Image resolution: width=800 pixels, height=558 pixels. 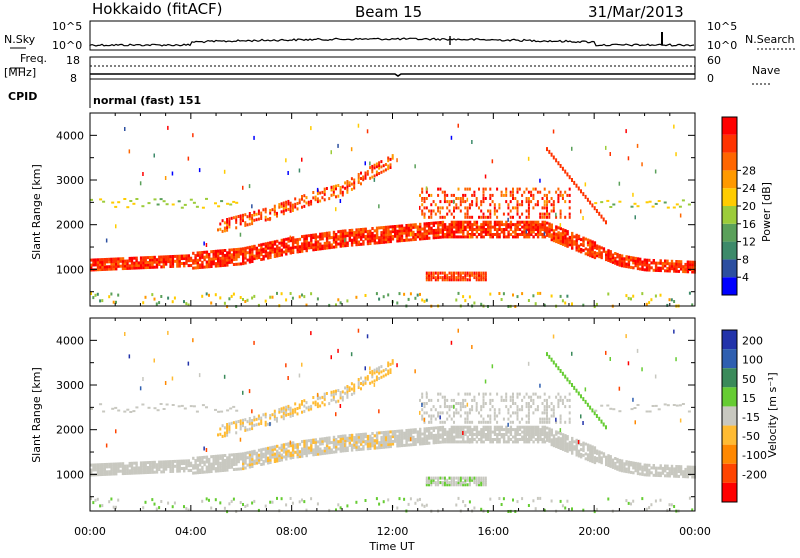 What do you see at coordinates (392, 75) in the screenshot?
I see `freq-trace` at bounding box center [392, 75].